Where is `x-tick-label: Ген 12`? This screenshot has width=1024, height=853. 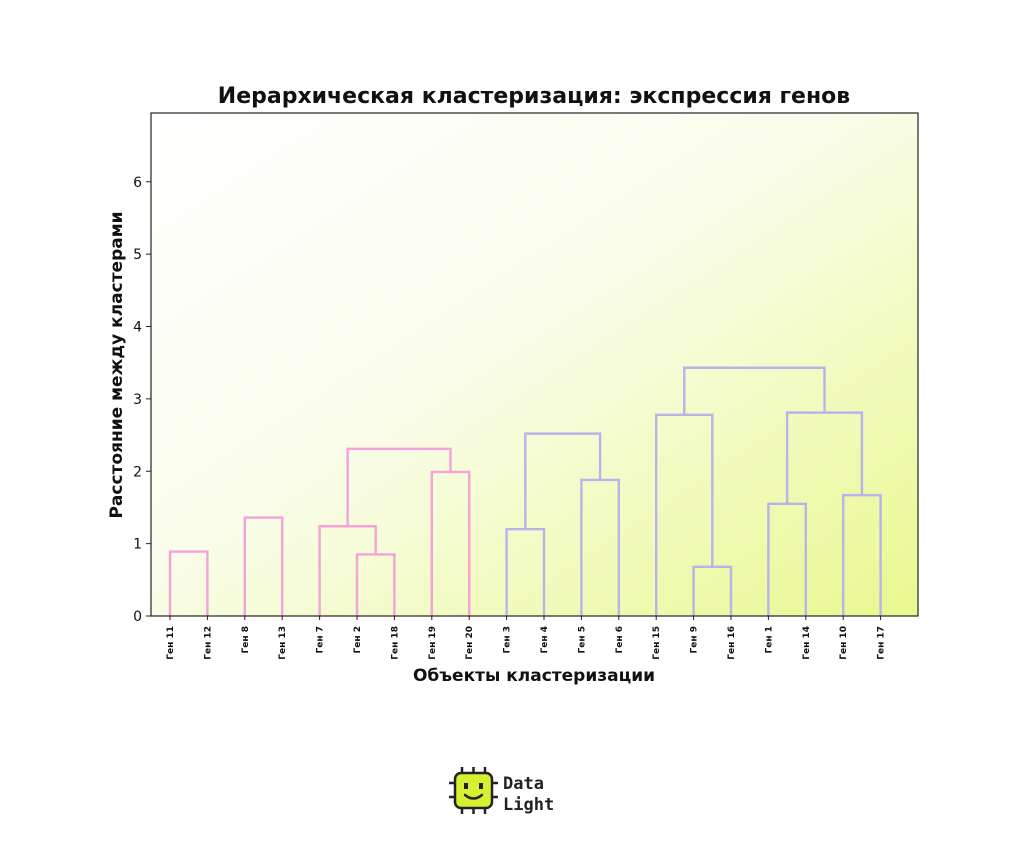 x-tick-label: Ген 12 is located at coordinates (208, 643).